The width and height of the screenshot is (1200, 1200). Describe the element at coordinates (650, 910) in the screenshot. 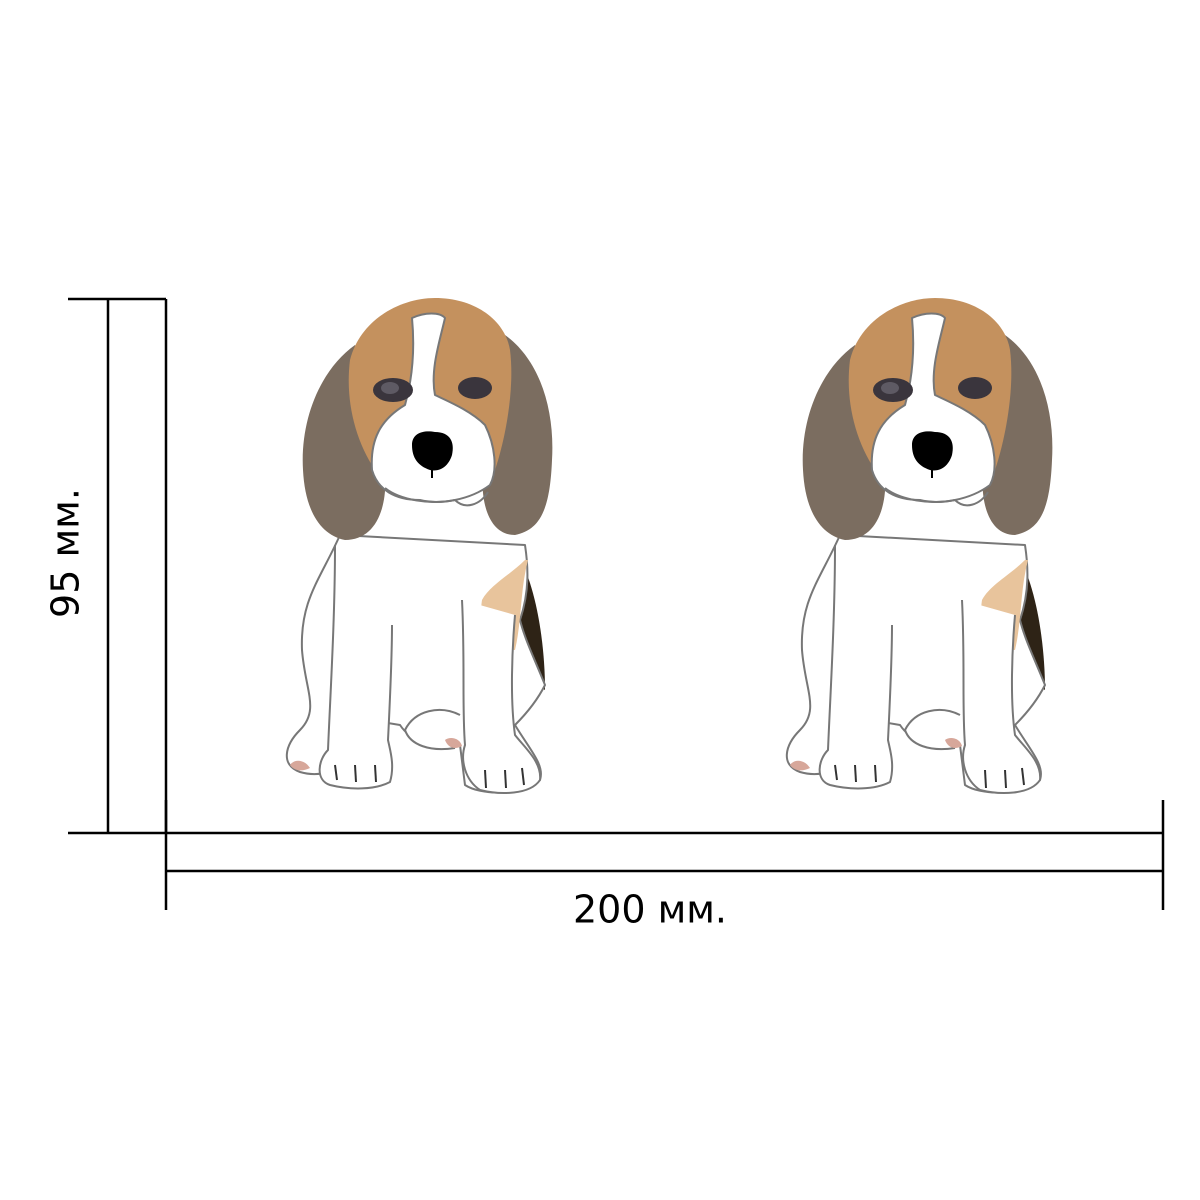

I see `width-label: 200 мм.` at that location.